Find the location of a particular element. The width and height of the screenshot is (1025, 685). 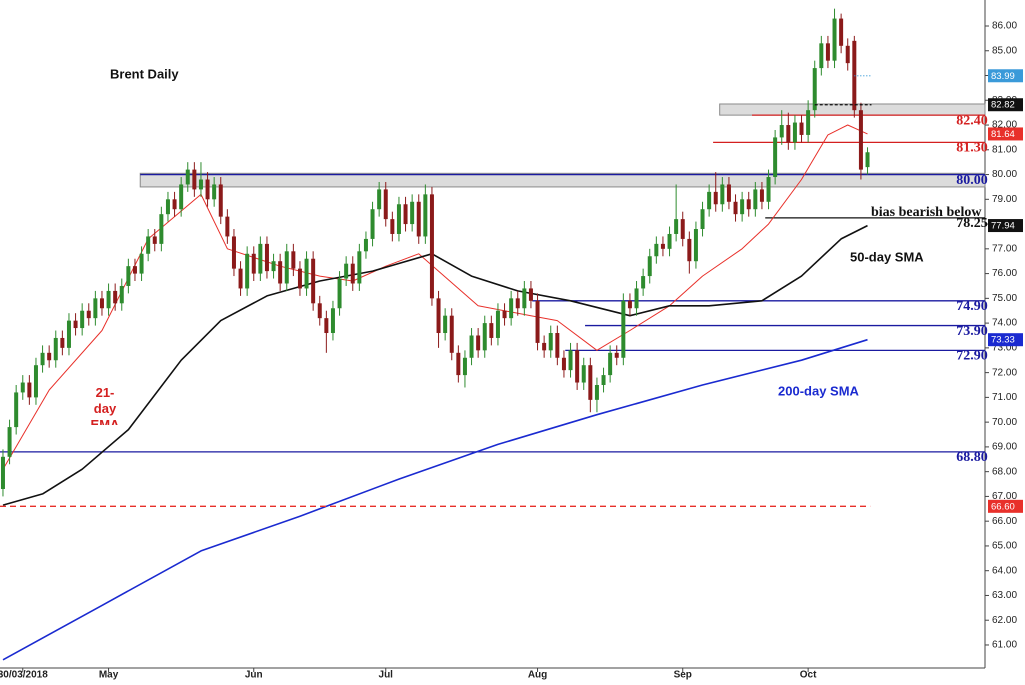

level-label: 72.90 is located at coordinates (972, 356).